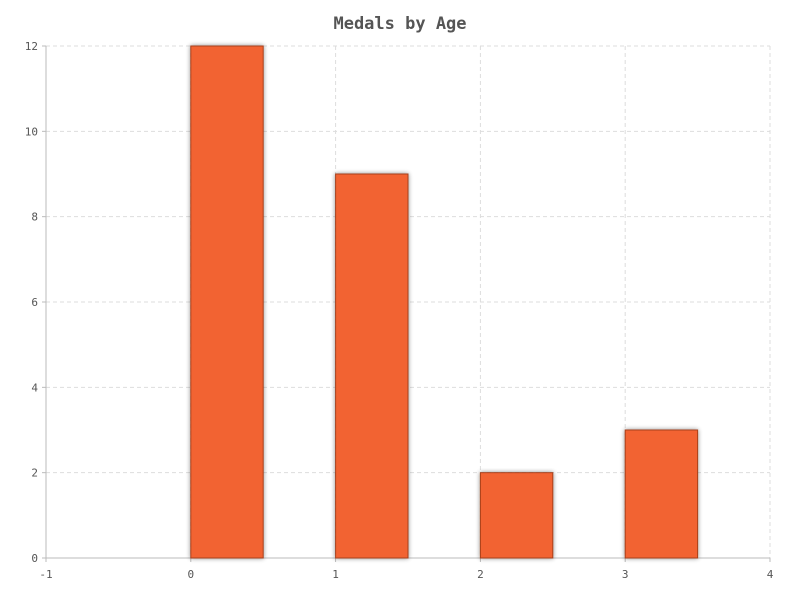 This screenshot has height=605, width=800. I want to click on y-tick-label: 6, so click(34, 302).